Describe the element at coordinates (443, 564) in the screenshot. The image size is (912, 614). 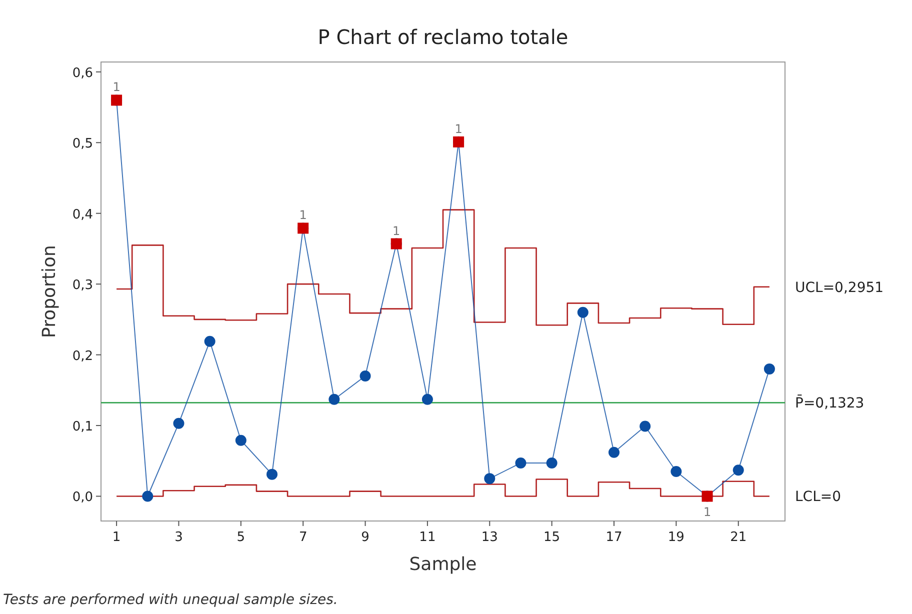
I see `x-axis-title: Sample` at that location.